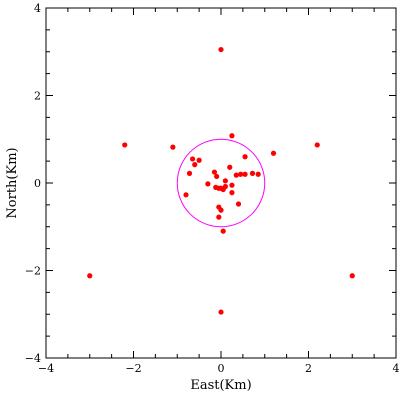 This screenshot has width=420, height=404. What do you see at coordinates (37, 96) in the screenshot?
I see `y-tick-label: 2` at bounding box center [37, 96].